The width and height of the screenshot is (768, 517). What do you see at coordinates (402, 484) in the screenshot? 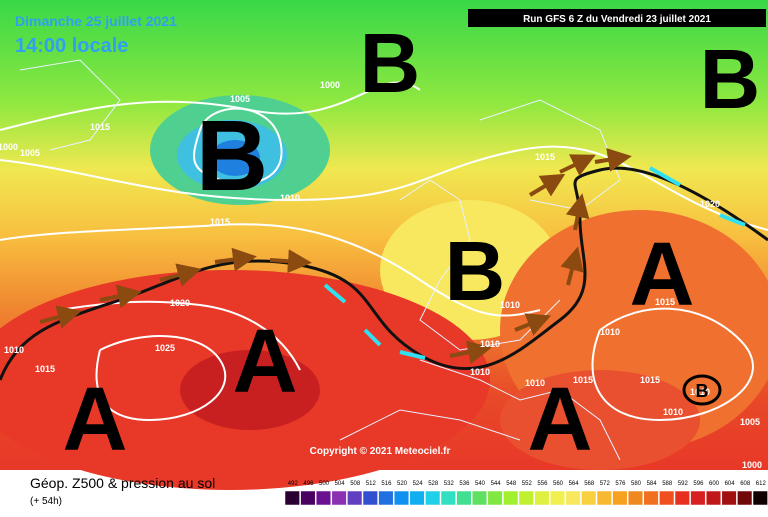
I see `scale-label: 520` at bounding box center [402, 484].